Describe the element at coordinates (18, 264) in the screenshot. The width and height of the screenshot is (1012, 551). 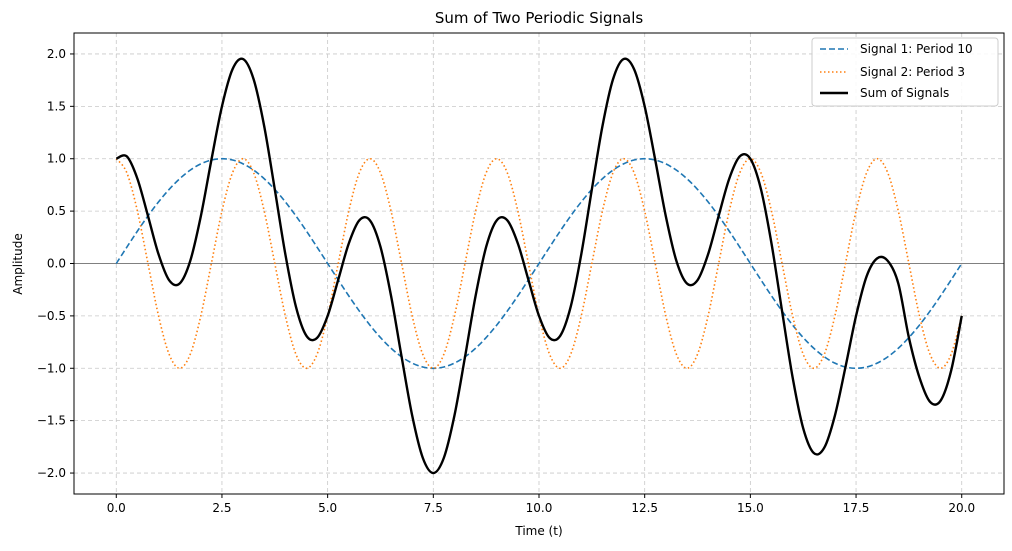
I see `y-axis-label: Amplitude` at that location.